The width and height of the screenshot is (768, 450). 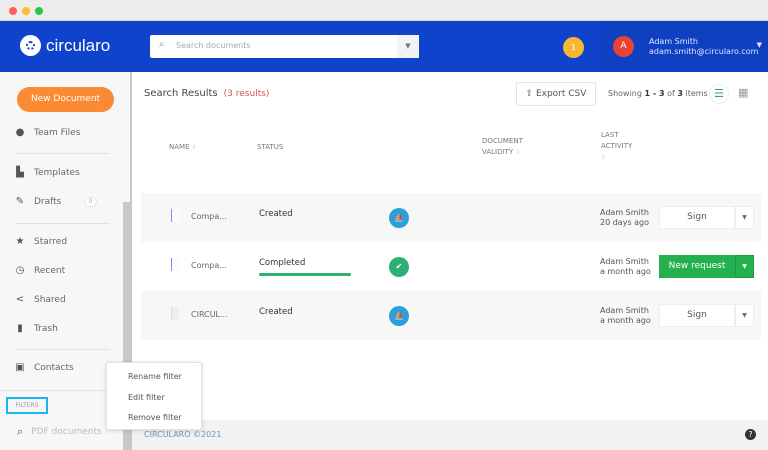 I want to click on filter-item-pdf-documents: ⌕ PDF documents, so click(x=59, y=432).